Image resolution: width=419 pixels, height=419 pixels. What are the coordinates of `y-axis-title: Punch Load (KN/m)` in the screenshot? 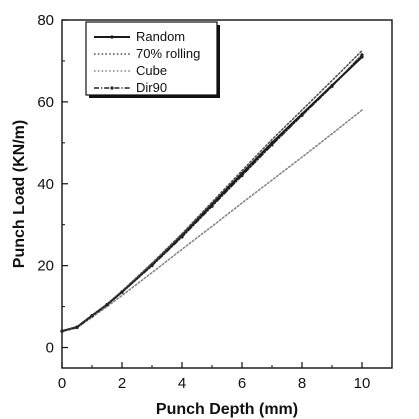 It's located at (19, 194).